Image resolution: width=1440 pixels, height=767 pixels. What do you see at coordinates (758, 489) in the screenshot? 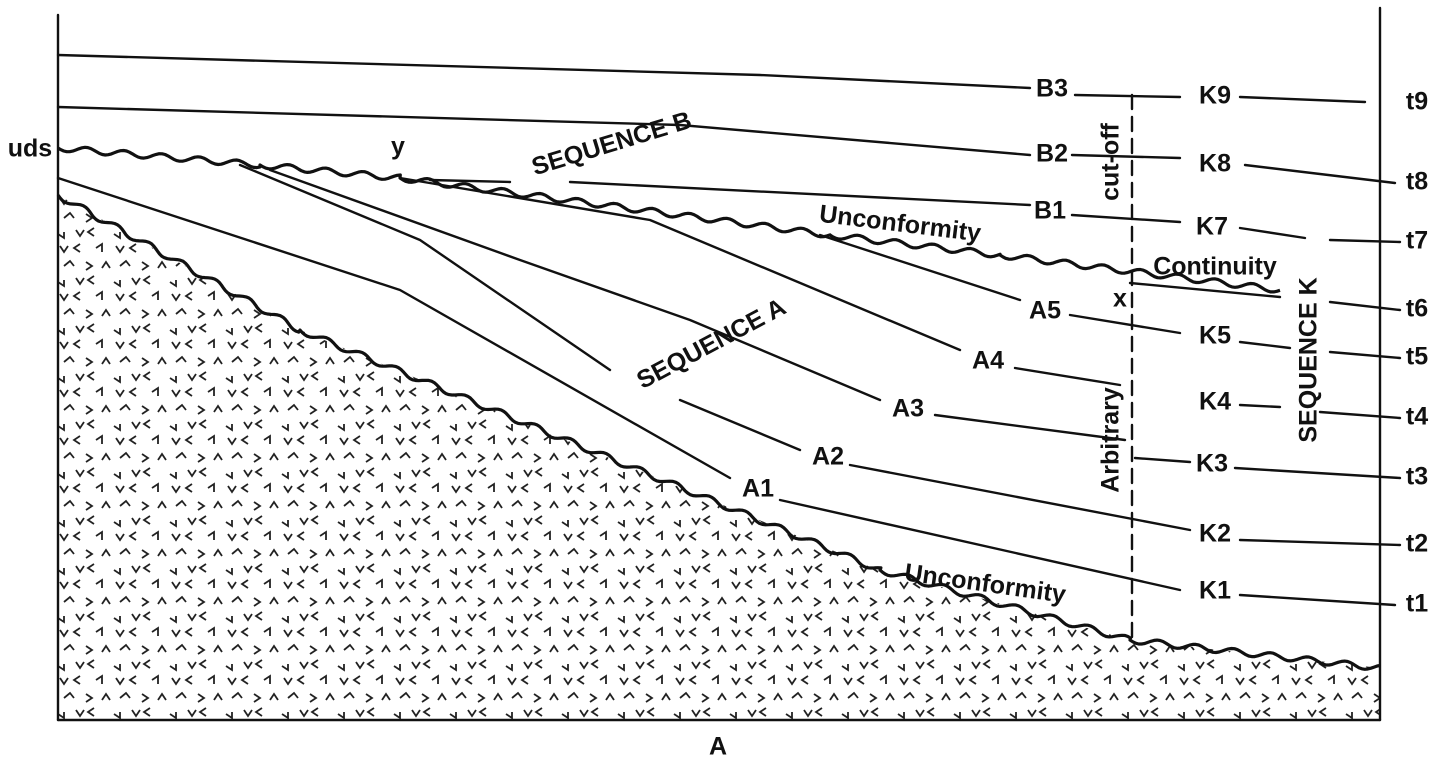
I see `surface-label: A1` at bounding box center [758, 489].